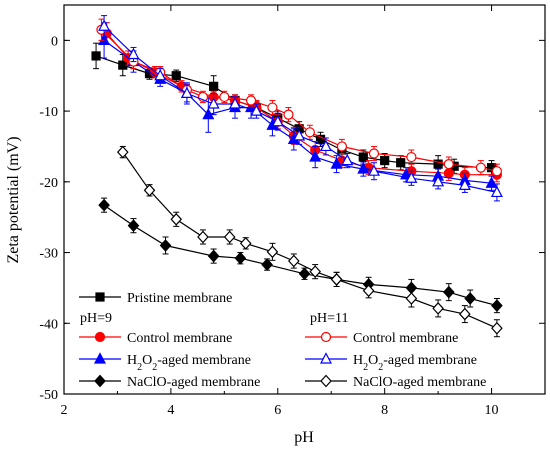 Image resolution: width=550 pixels, height=452 pixels. I want to click on y-tick-label: -30, so click(48, 254).